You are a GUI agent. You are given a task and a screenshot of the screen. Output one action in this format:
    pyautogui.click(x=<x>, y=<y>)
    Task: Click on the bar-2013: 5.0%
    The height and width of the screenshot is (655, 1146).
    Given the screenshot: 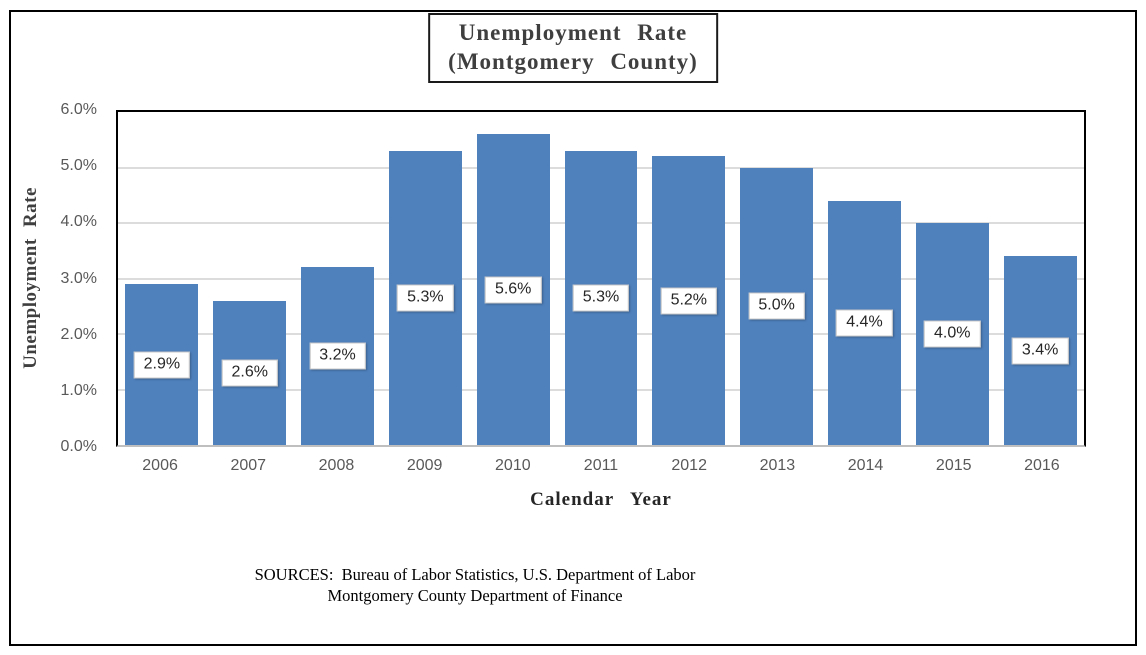 What is the action you would take?
    pyautogui.click(x=777, y=306)
    